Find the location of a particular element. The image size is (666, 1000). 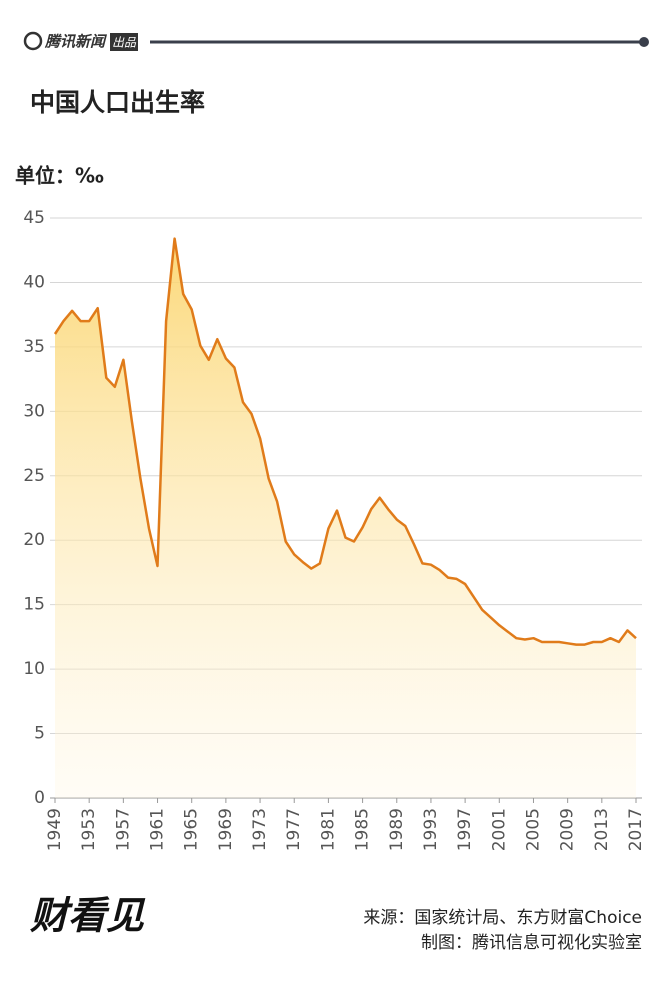

x-tick-label: 1973 is located at coordinates (260, 829).